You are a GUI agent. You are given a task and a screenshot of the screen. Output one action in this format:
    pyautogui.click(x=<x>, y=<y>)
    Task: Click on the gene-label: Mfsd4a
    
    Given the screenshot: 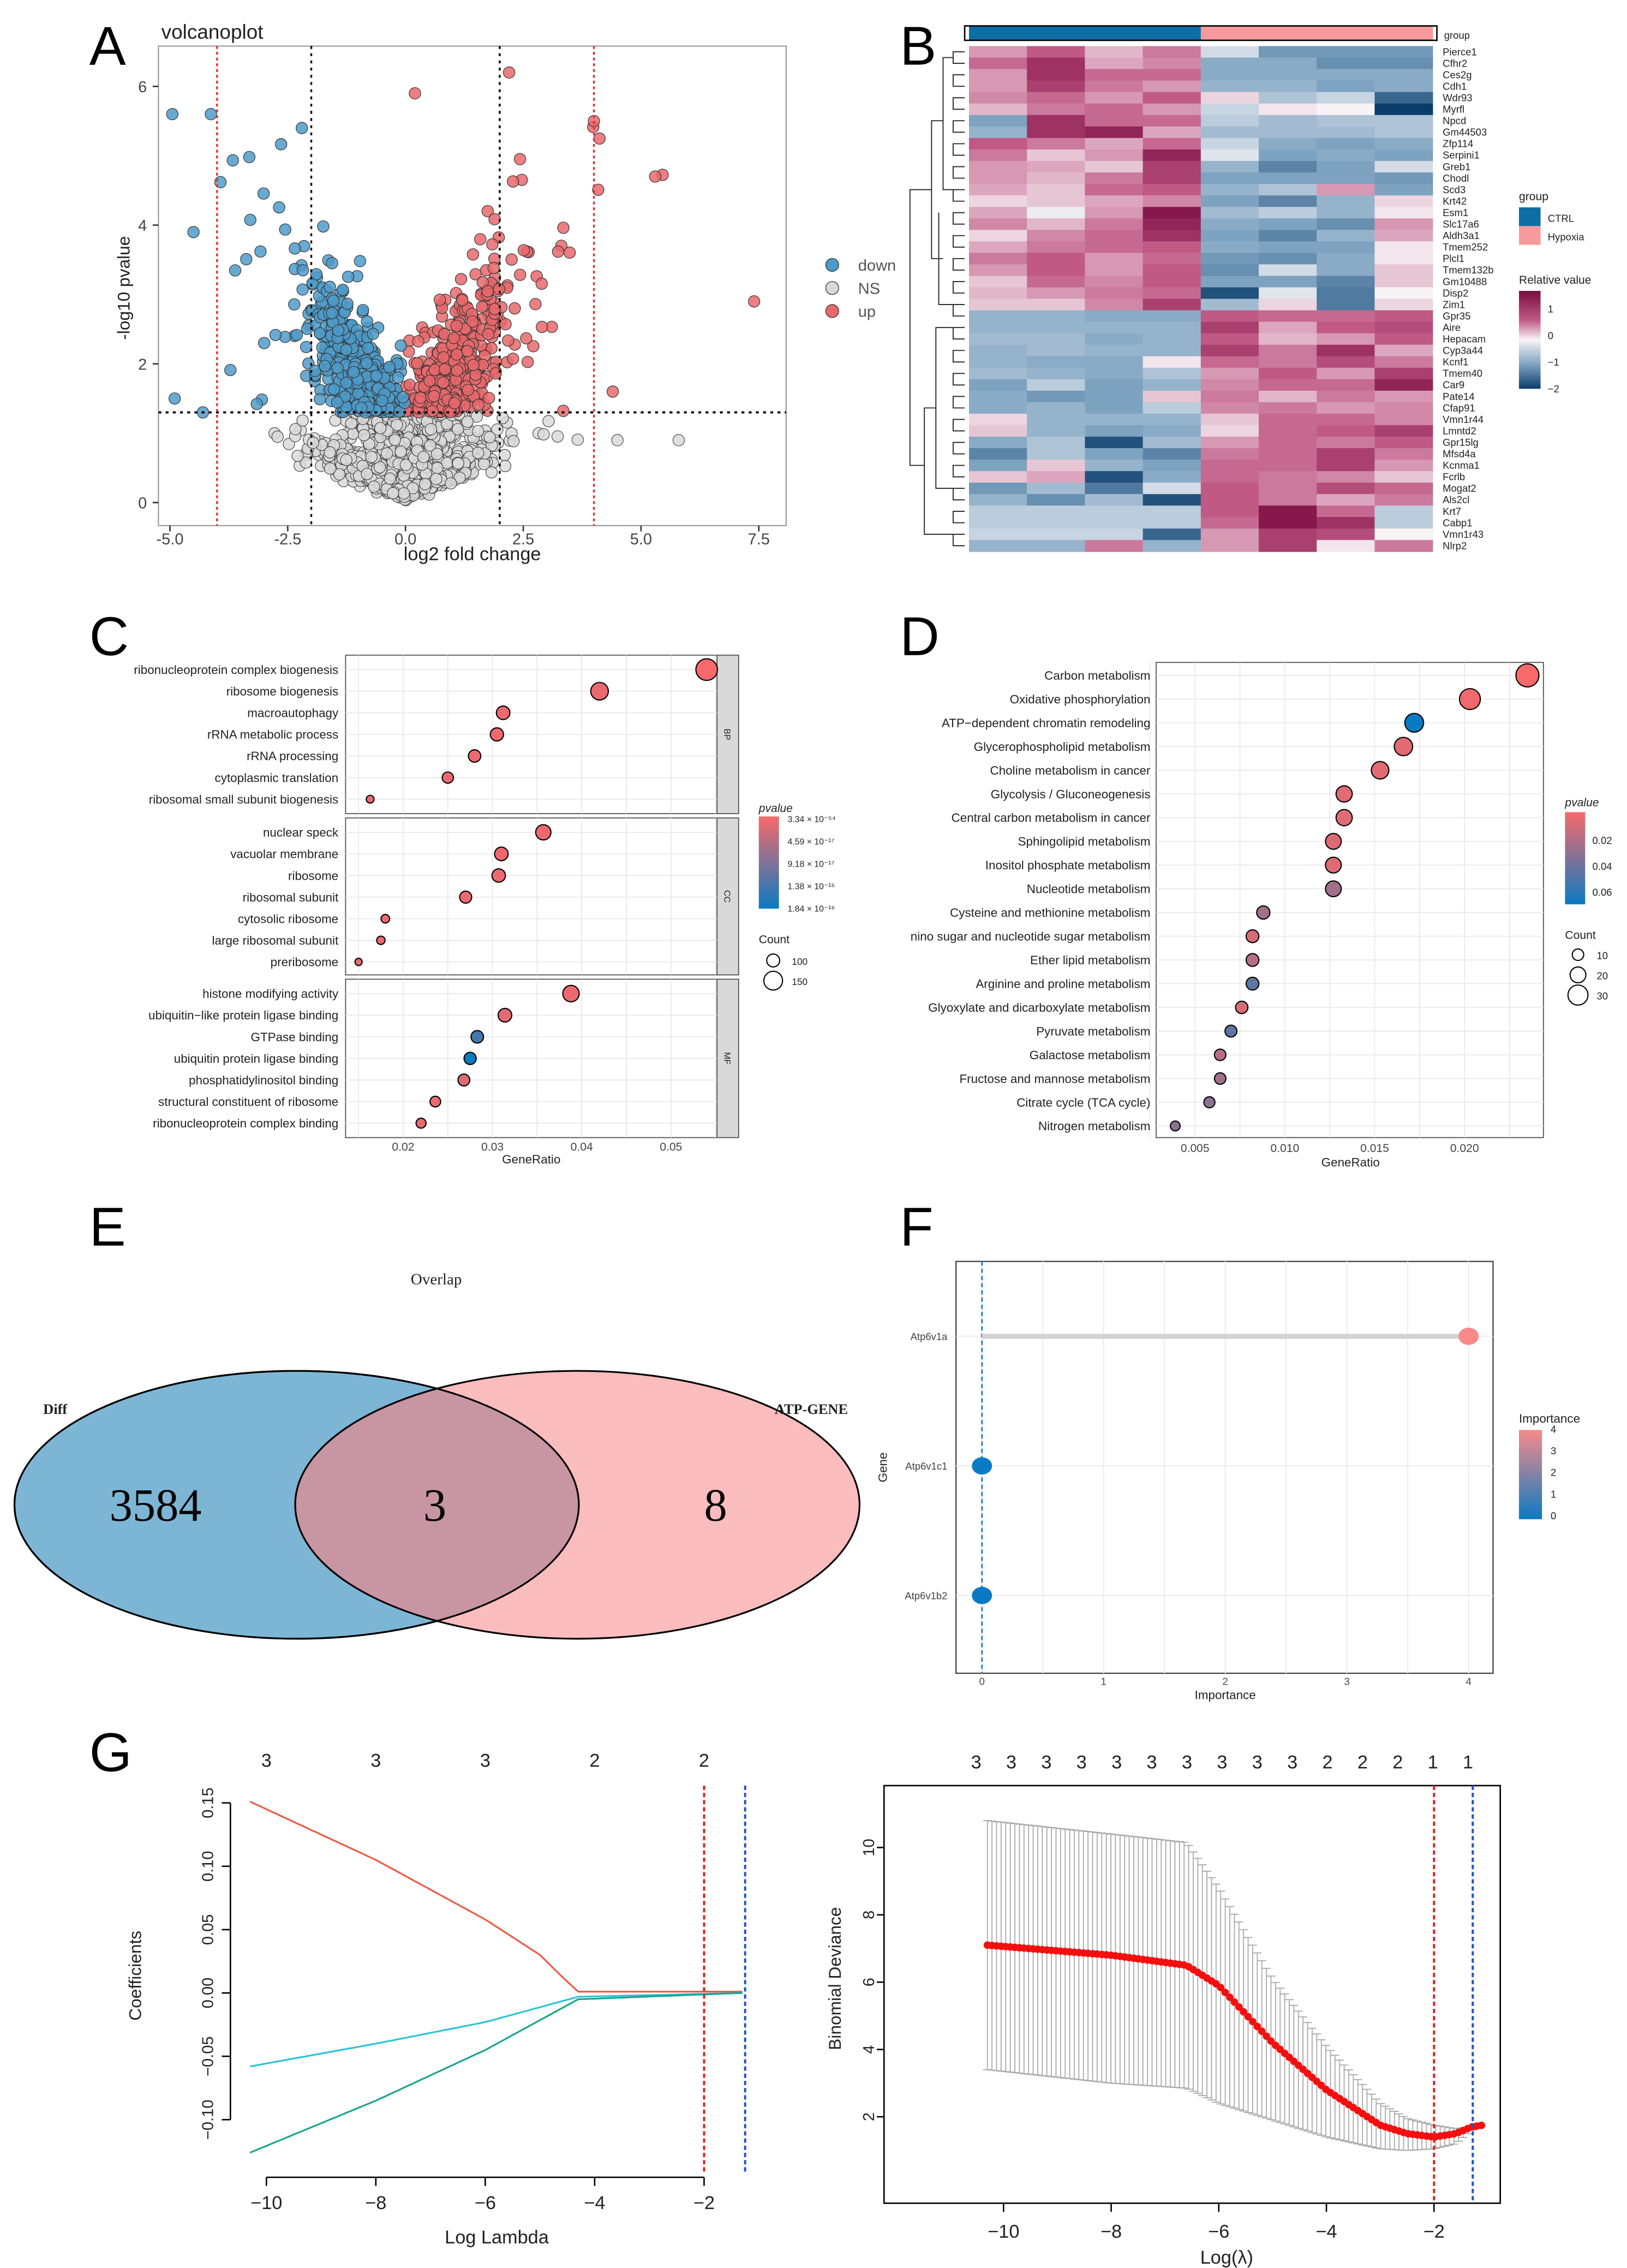 What is the action you would take?
    pyautogui.click(x=1459, y=453)
    